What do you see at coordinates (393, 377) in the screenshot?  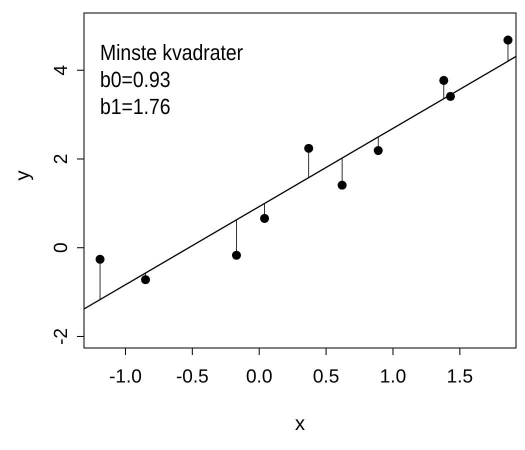 I see `x-tick-label: 1.0` at bounding box center [393, 377].